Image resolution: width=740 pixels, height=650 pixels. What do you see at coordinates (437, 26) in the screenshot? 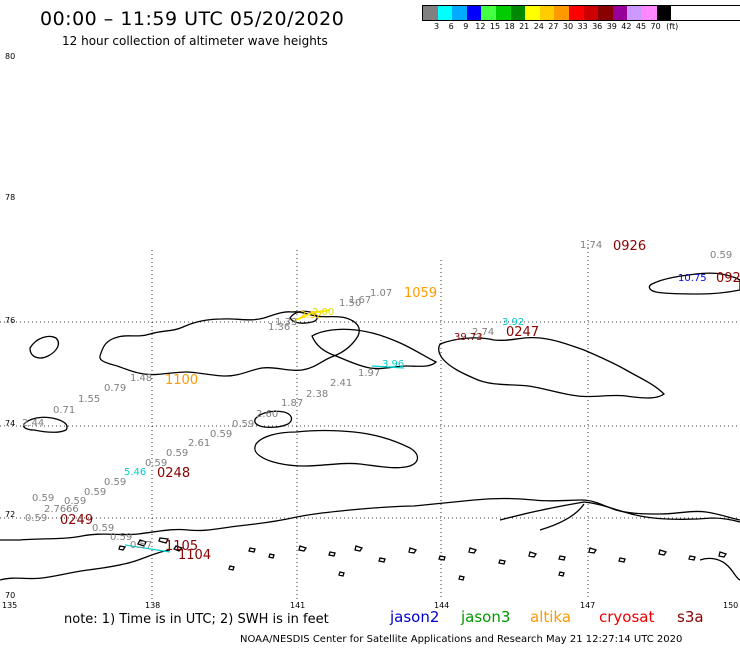
I see `legend-label: 3` at bounding box center [437, 26].